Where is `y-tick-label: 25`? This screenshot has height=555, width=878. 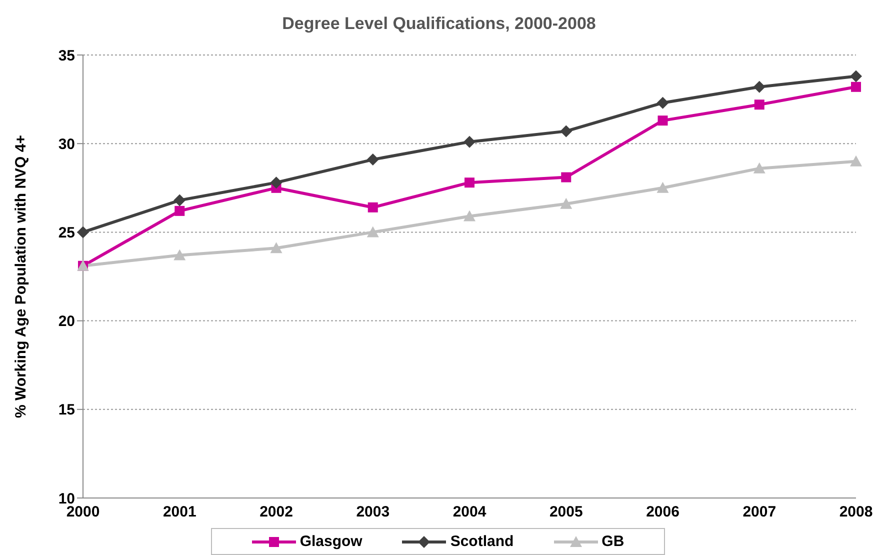
y-tick-label: 25 is located at coordinates (66, 233).